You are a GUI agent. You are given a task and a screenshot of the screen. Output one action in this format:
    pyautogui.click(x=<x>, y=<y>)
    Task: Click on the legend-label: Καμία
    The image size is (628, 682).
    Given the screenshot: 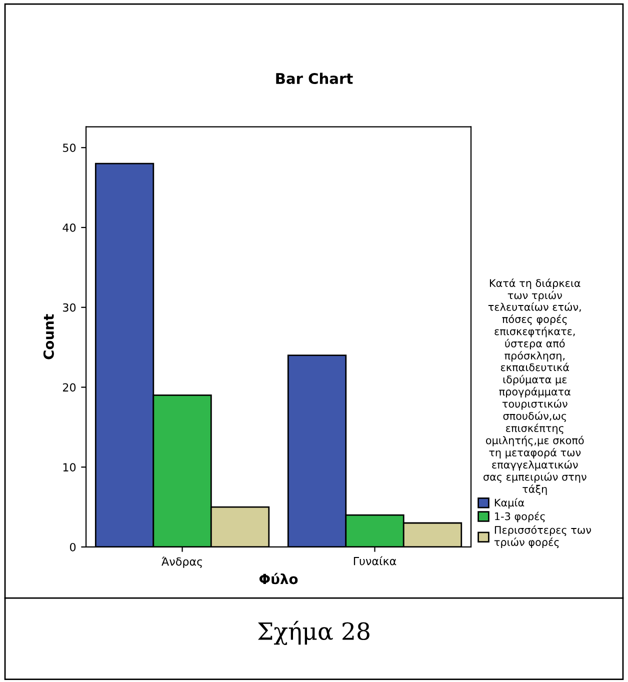 What is the action you would take?
    pyautogui.click(x=509, y=503)
    